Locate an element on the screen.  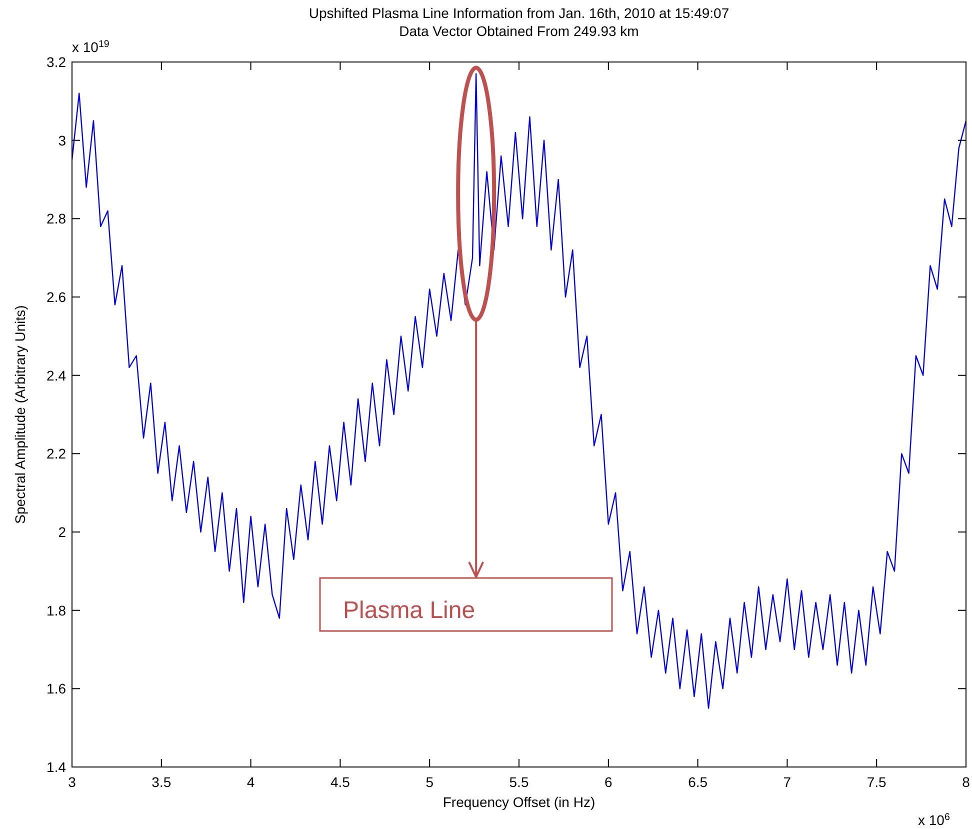
y-tick-label: 2.6 is located at coordinates (56, 297).